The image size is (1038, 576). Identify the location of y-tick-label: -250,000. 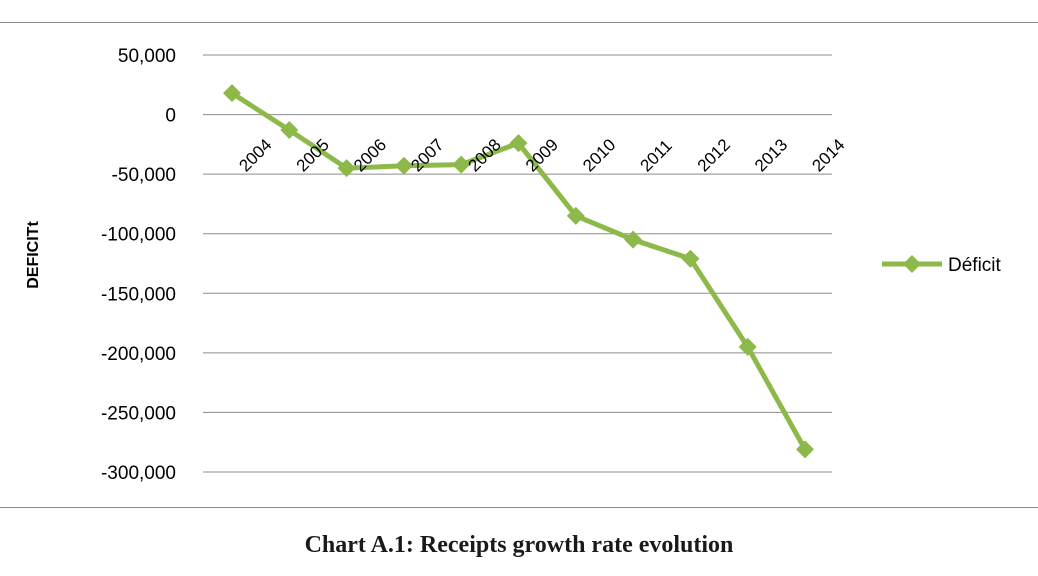
(138, 413).